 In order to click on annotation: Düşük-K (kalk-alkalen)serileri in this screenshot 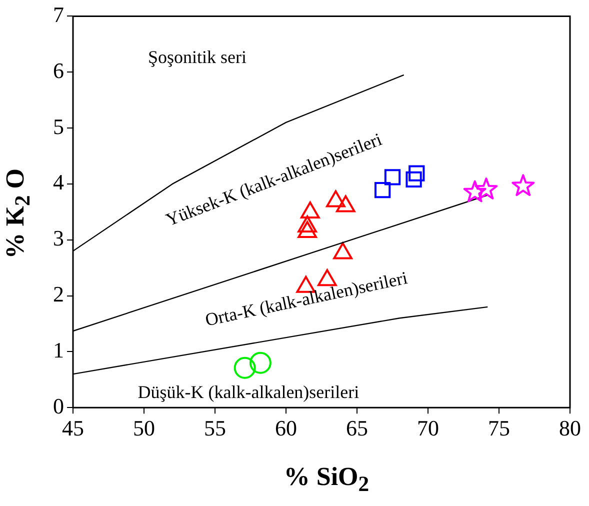, I will do `click(249, 392)`.